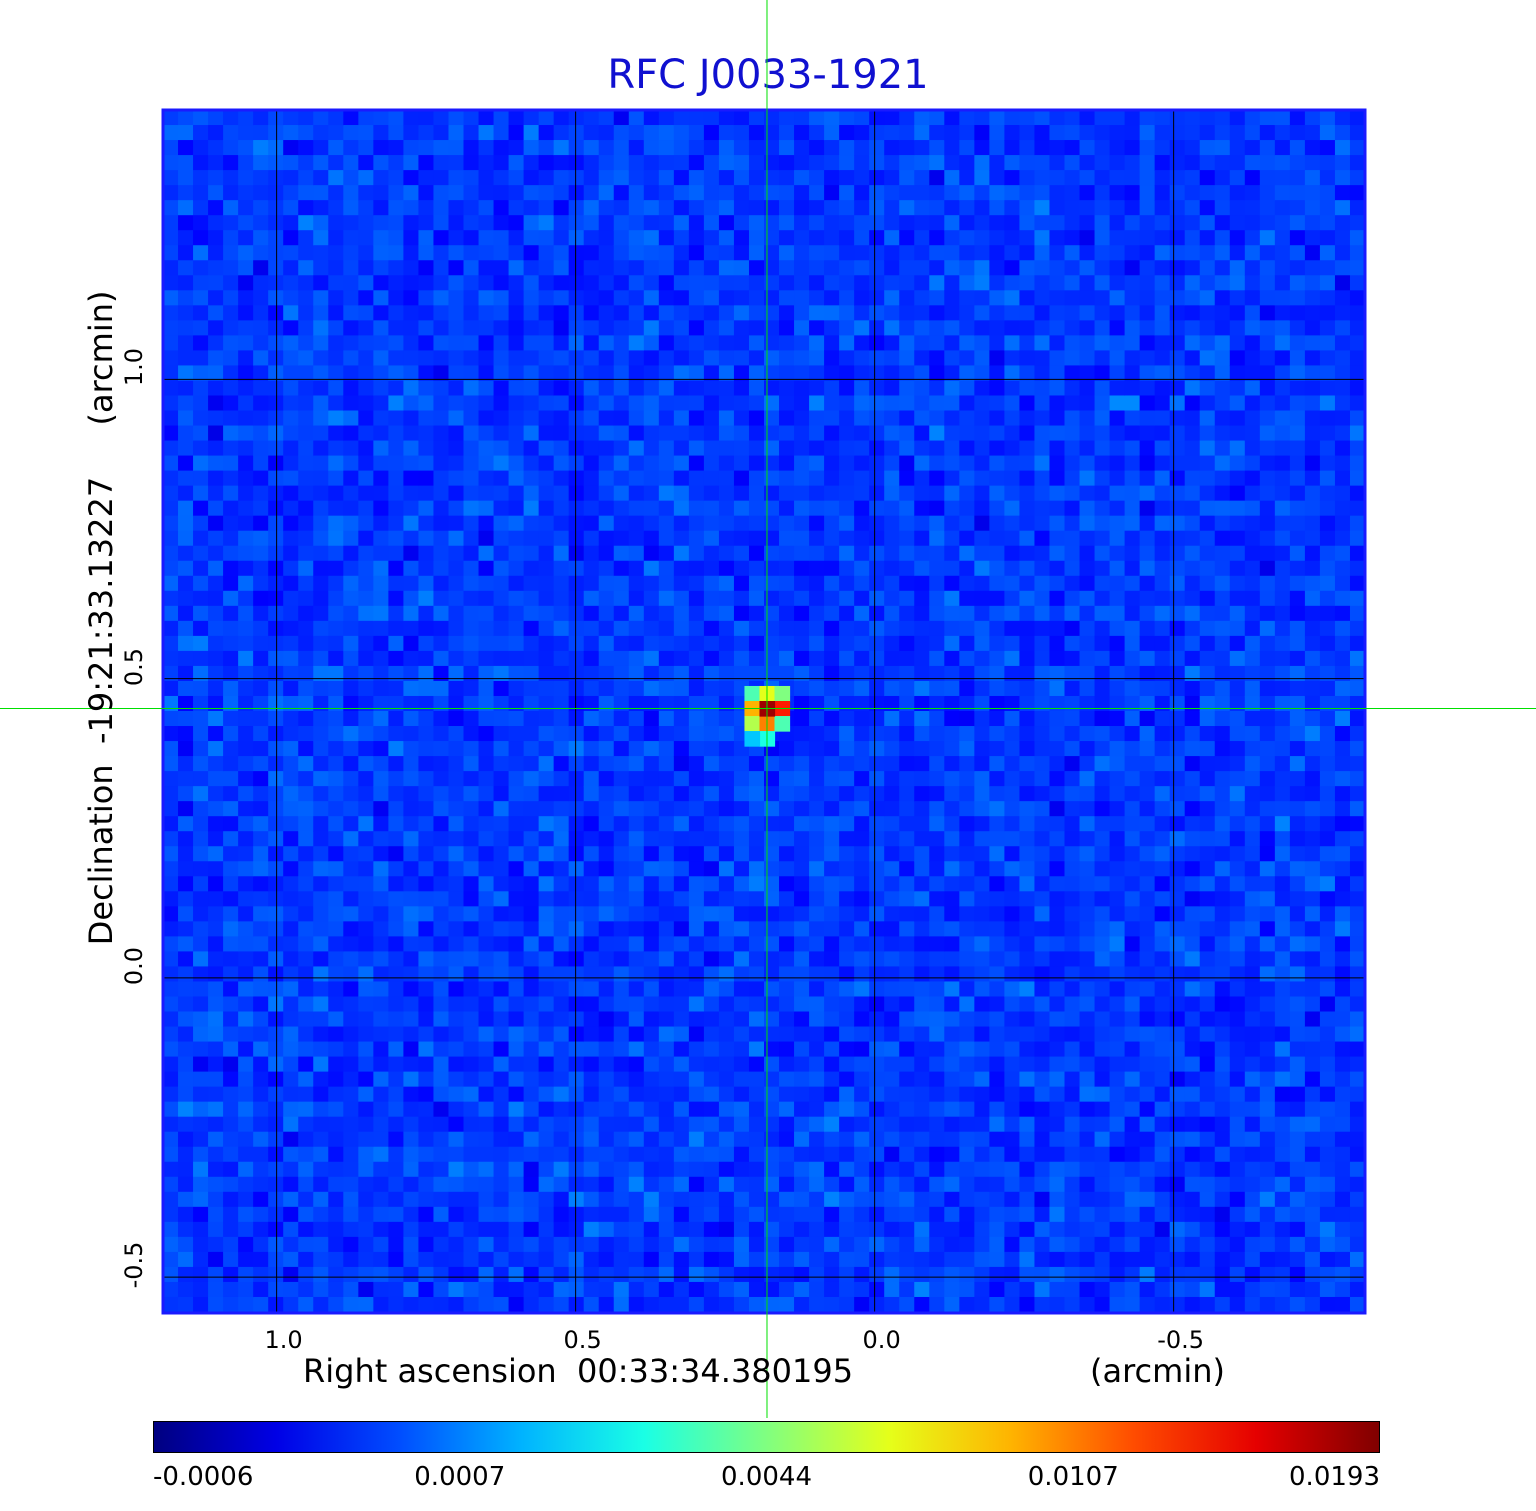  I want to click on colorbar-label: 0.0193, so click(1334, 1477).